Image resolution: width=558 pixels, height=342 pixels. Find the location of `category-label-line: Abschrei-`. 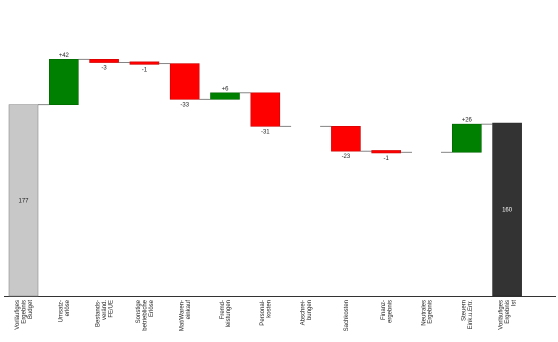

category-label-line: Abschrei- is located at coordinates (303, 312).